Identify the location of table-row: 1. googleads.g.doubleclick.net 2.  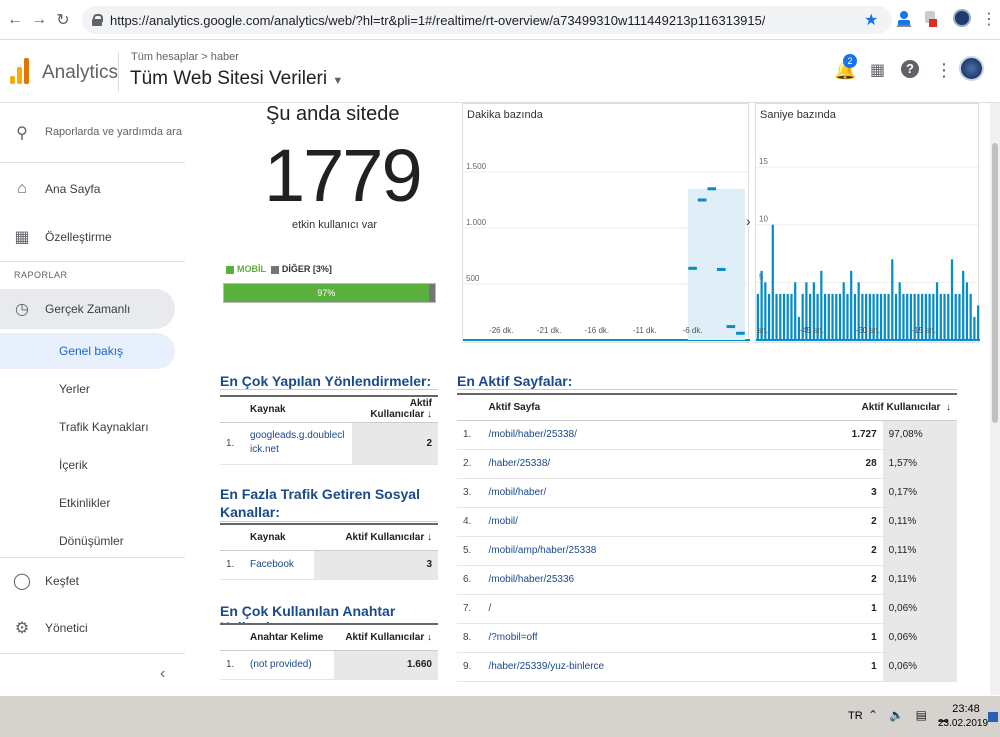
(329, 443).